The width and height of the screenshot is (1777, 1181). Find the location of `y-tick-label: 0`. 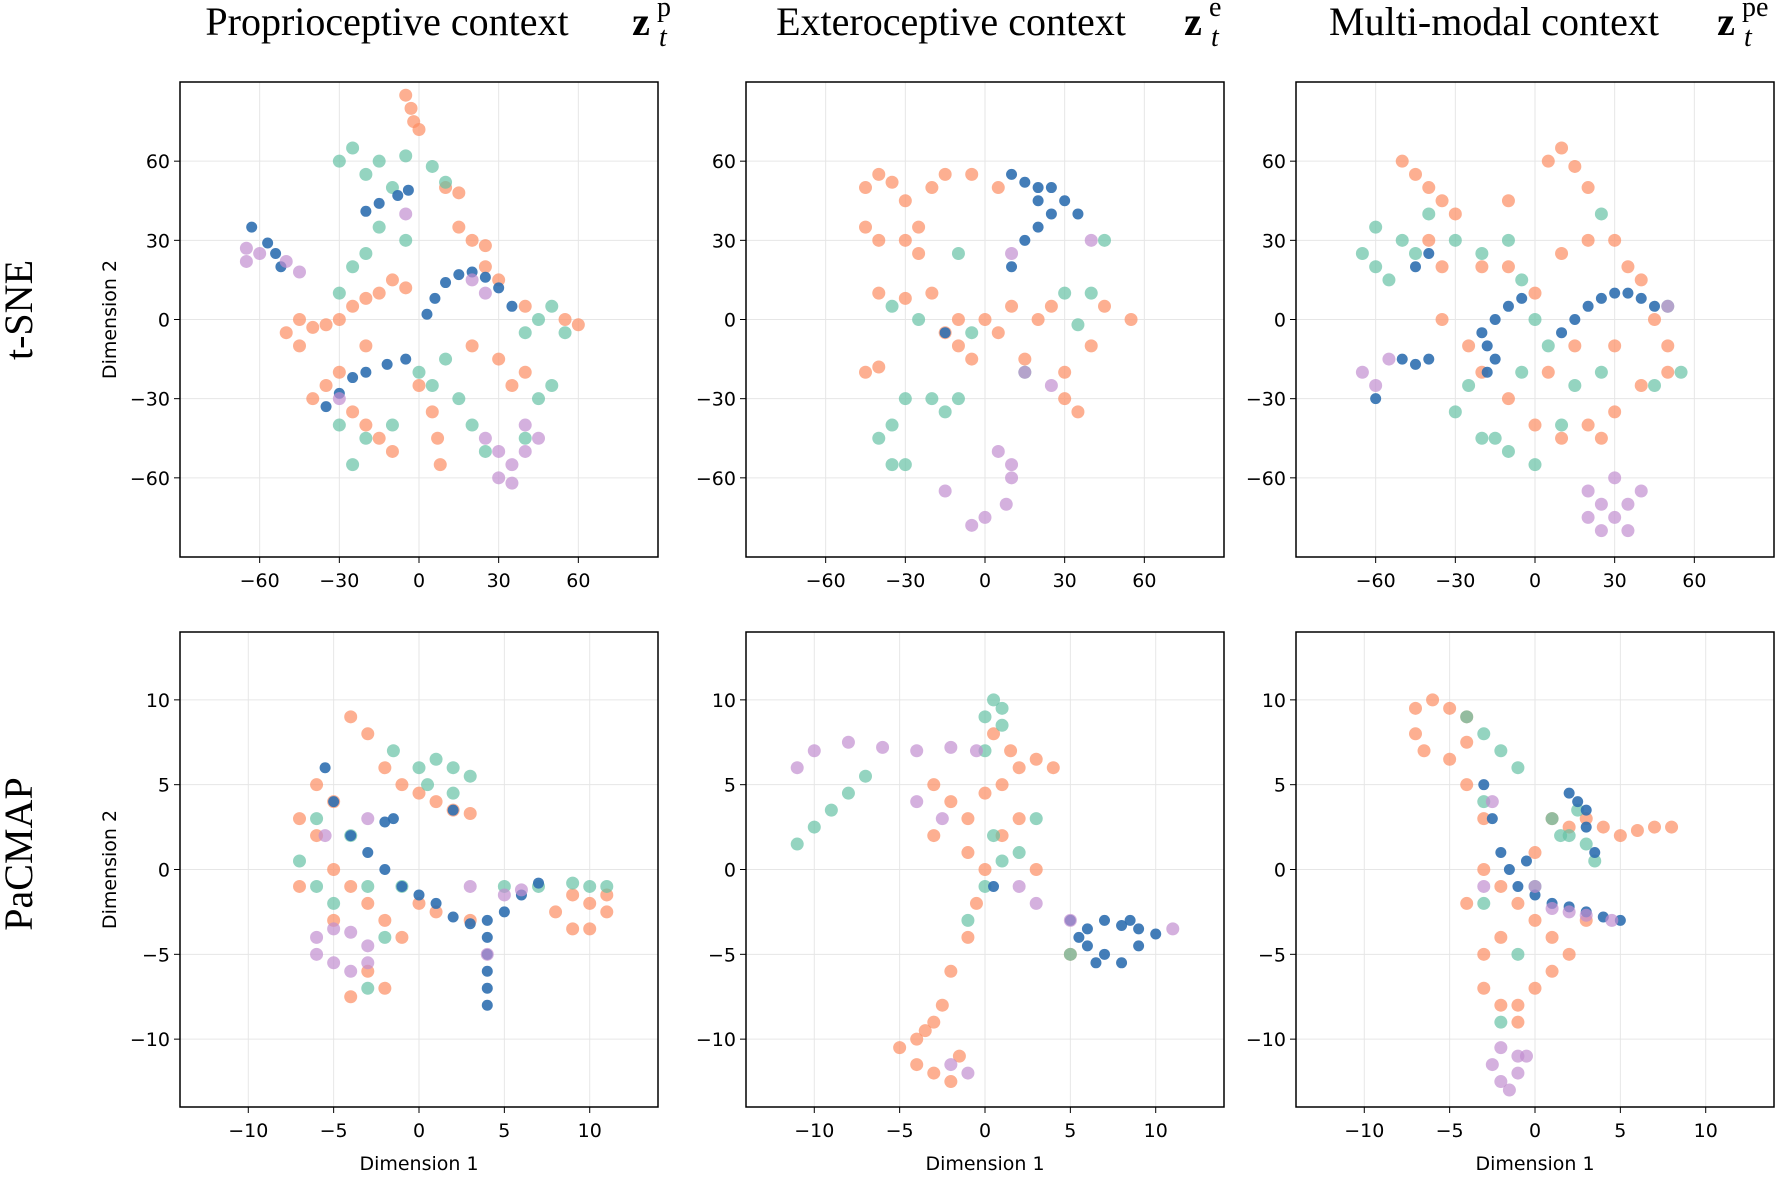

y-tick-label: 0 is located at coordinates (730, 871).